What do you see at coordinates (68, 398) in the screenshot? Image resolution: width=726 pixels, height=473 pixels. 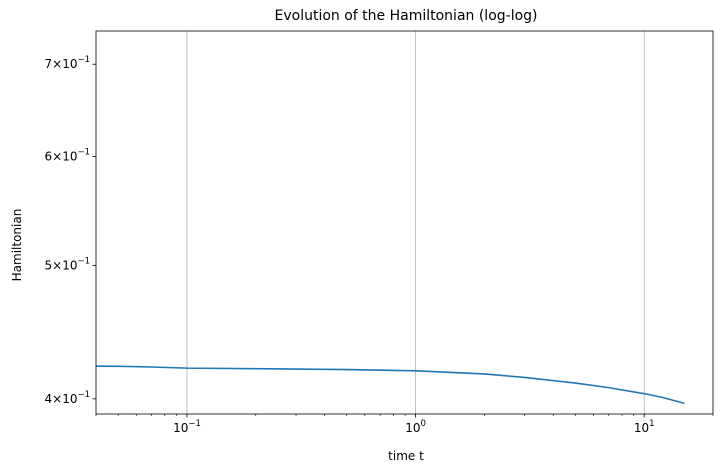 I see `y-tick-label: 4×10⁻¹` at bounding box center [68, 398].